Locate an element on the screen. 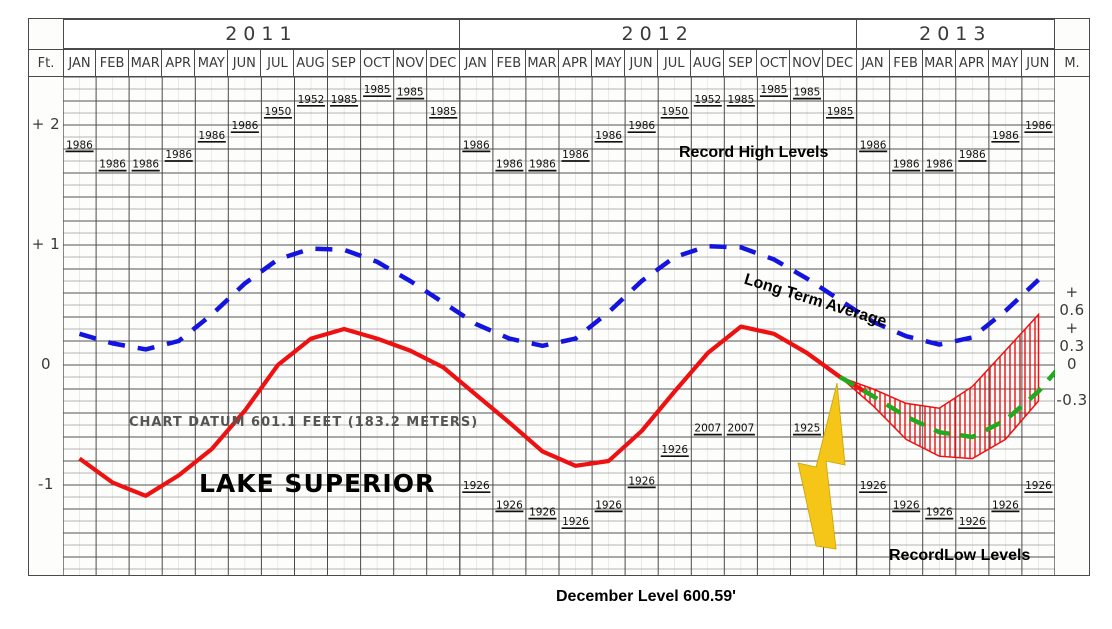 The width and height of the screenshot is (1112, 629). record-low-marker-year-24: 1926 is located at coordinates (873, 486).